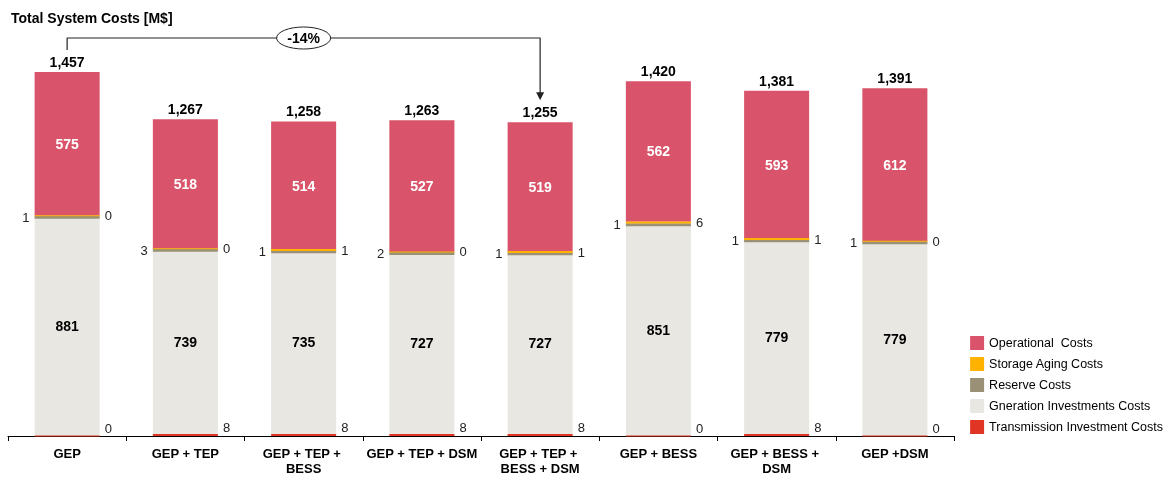 The width and height of the screenshot is (1173, 481). I want to click on data-label: 2, so click(381, 253).